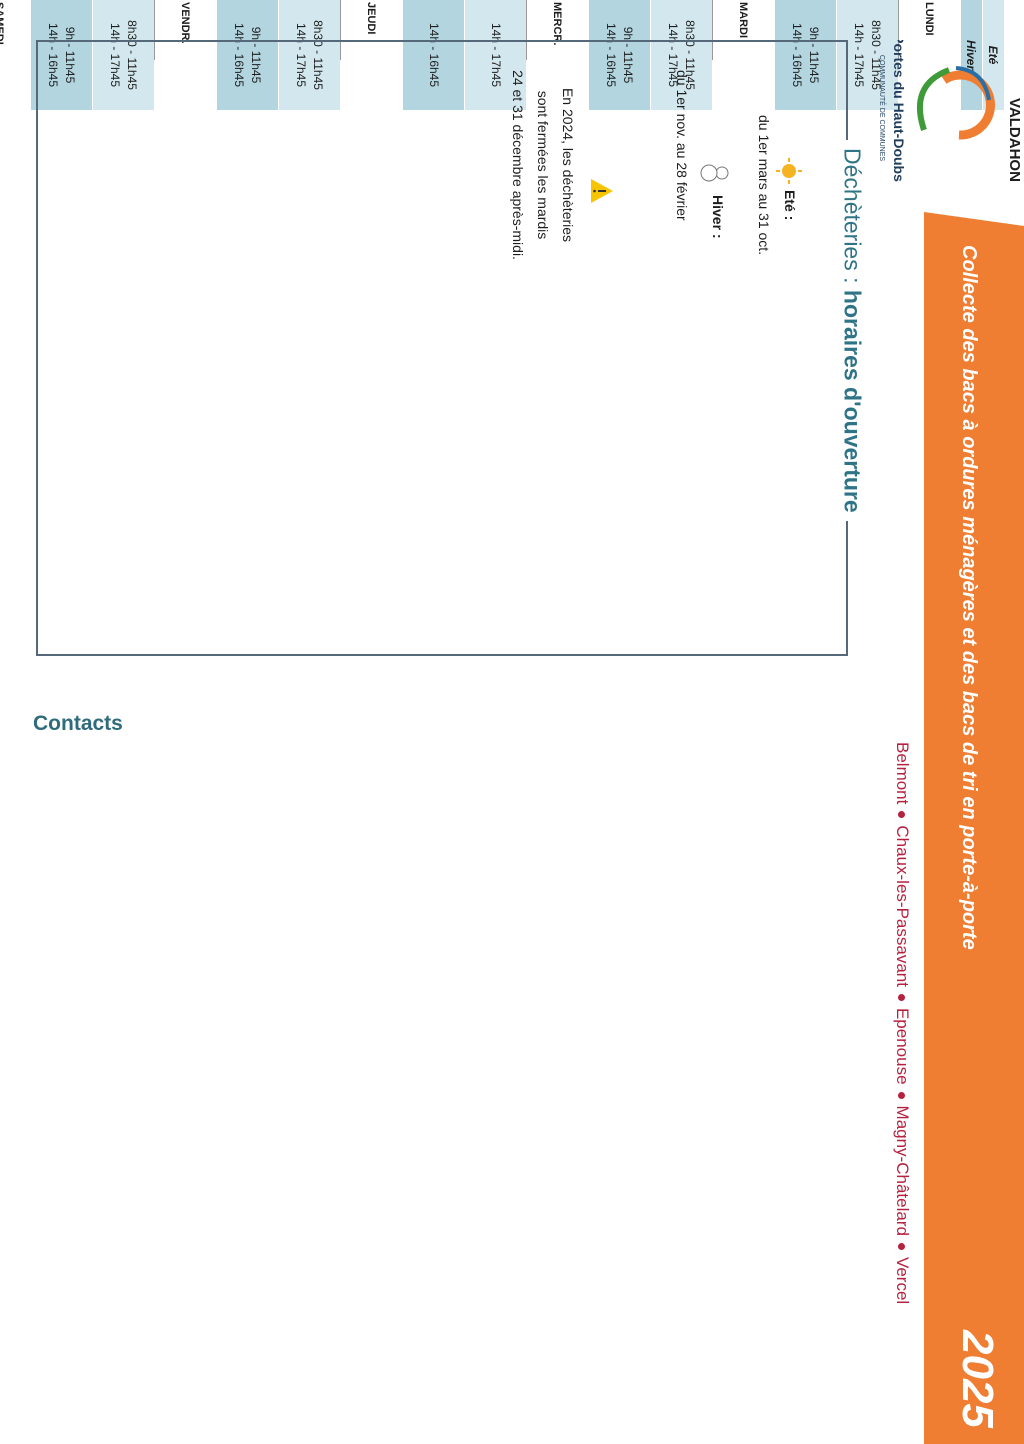 The height and width of the screenshot is (1444, 1024). I want to click on commune: Magny-Châtelard, so click(902, 1170).